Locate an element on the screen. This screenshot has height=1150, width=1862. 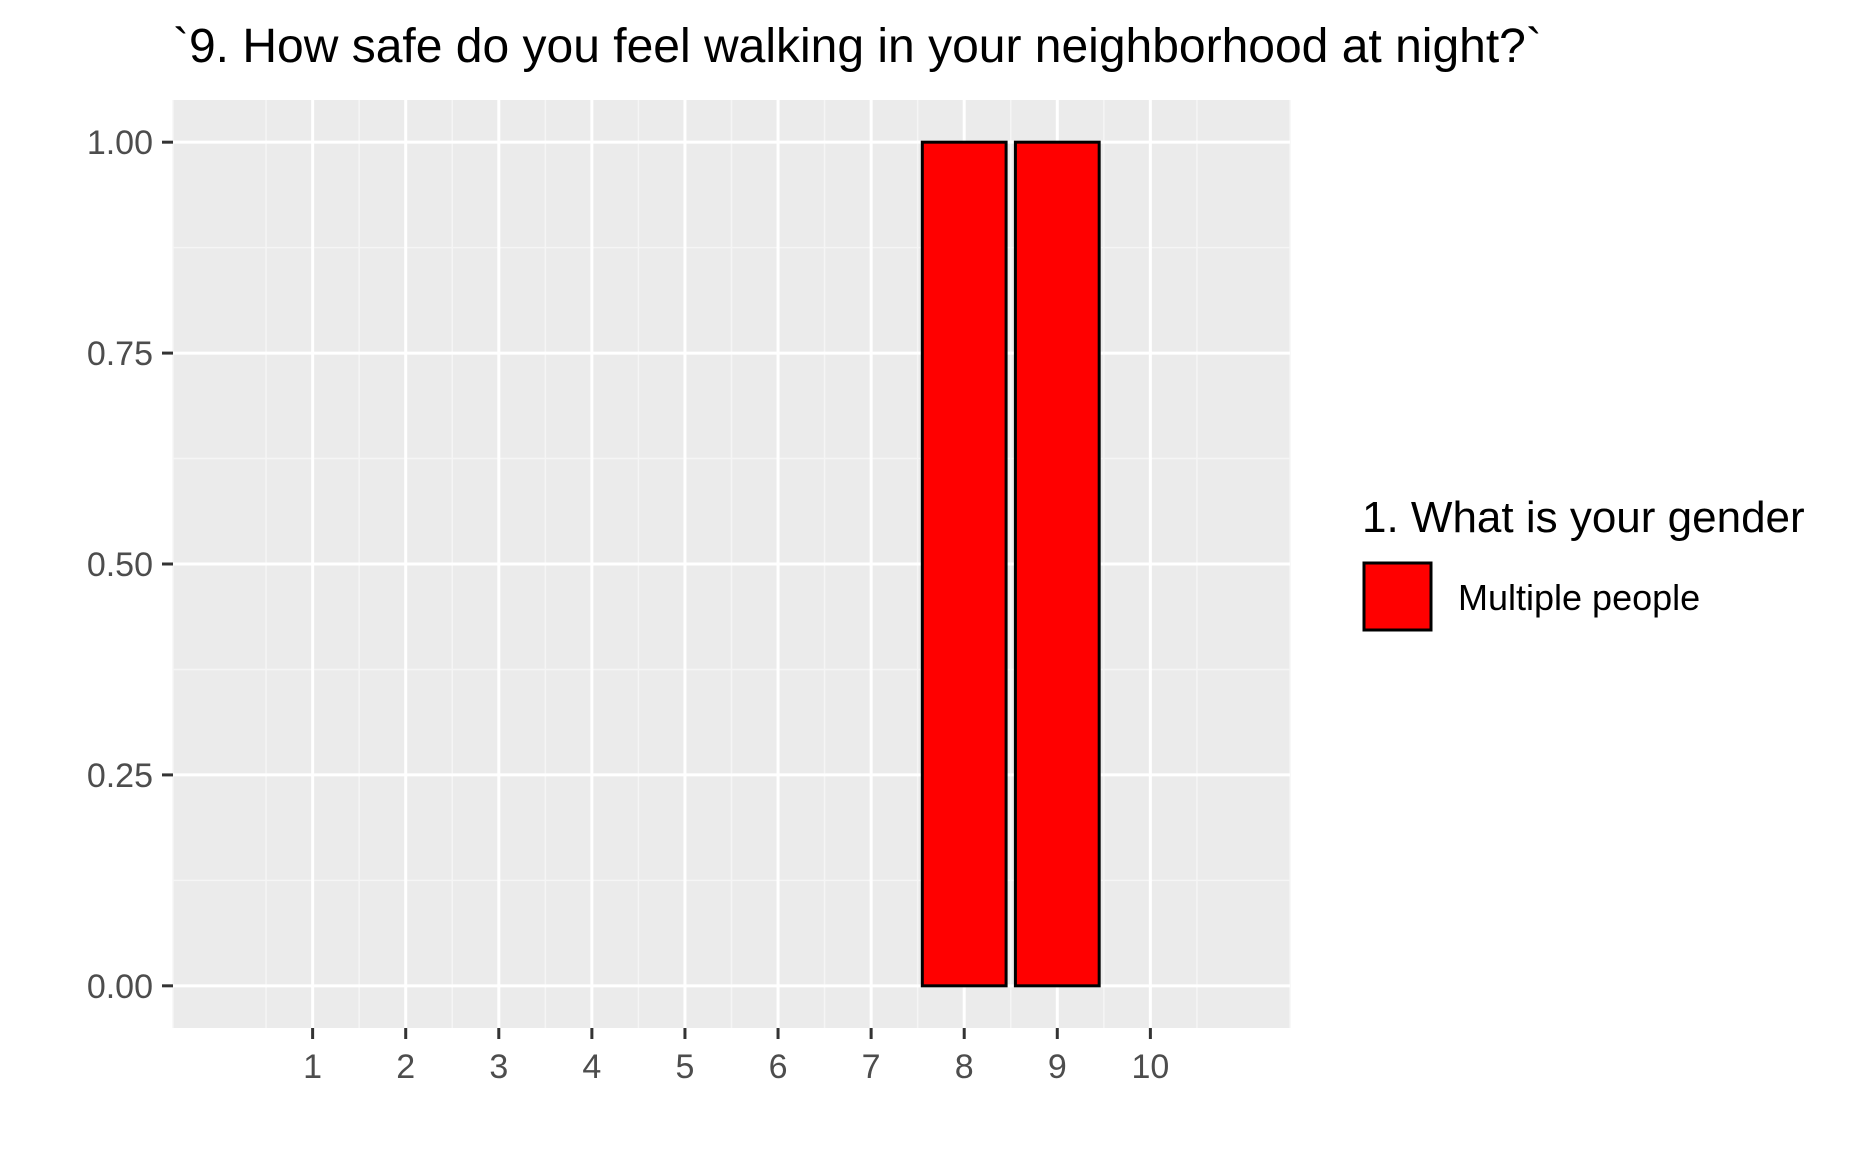
x-tick-label: 6 is located at coordinates (778, 1067).